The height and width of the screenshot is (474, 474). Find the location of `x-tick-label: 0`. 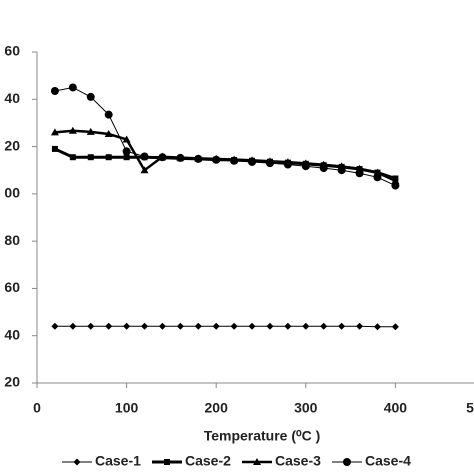

x-tick-label: 0 is located at coordinates (37, 408).